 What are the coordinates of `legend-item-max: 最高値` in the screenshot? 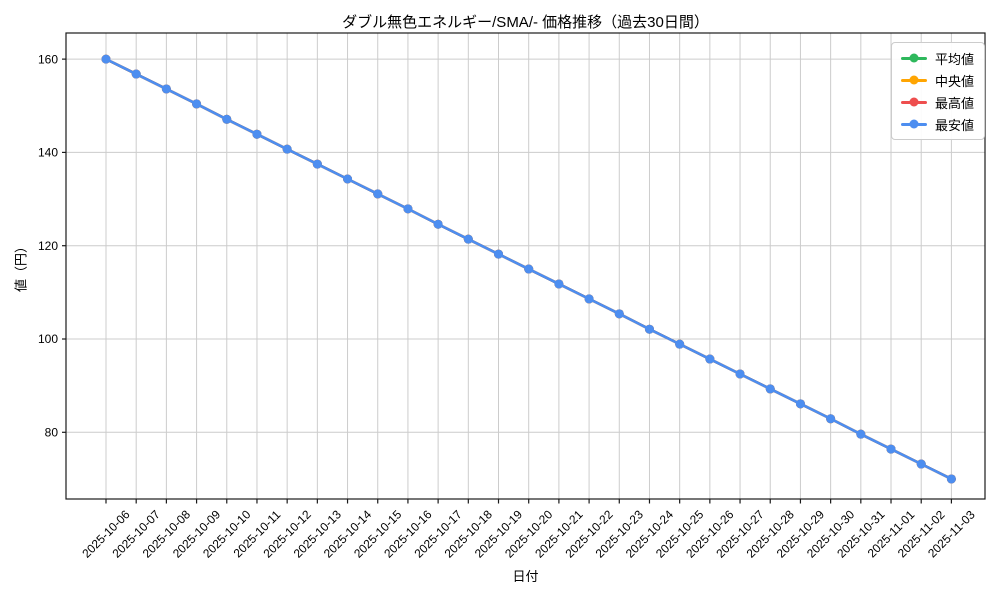 It's located at (937, 102).